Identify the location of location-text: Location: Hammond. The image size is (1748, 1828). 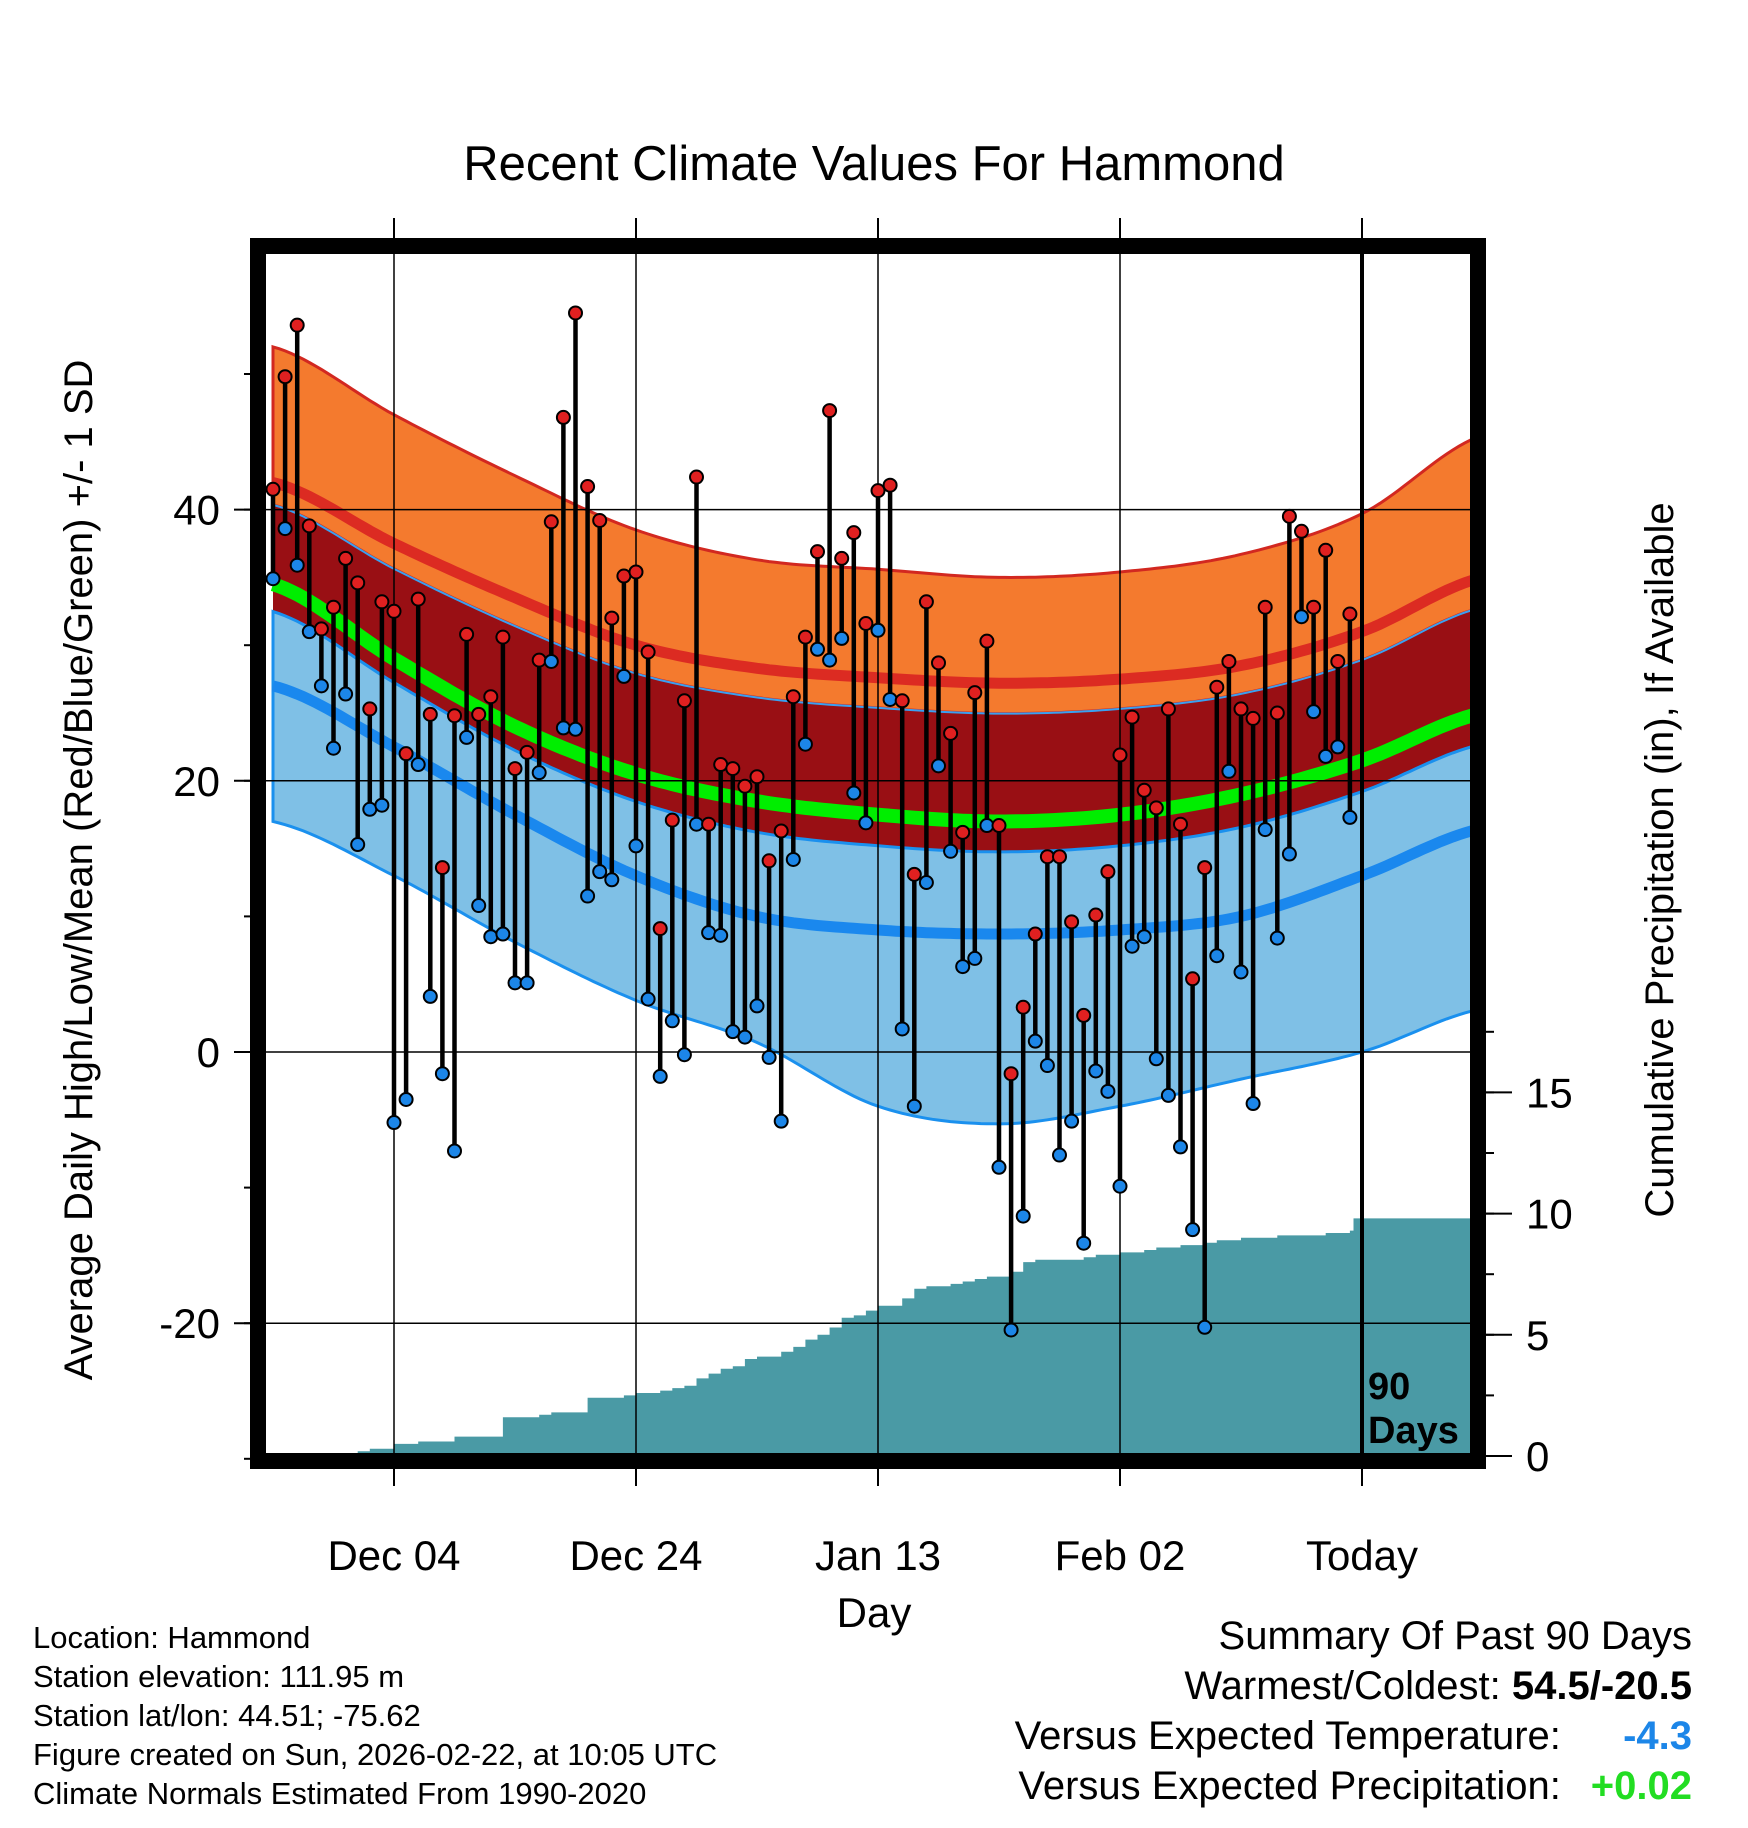
(172, 1637).